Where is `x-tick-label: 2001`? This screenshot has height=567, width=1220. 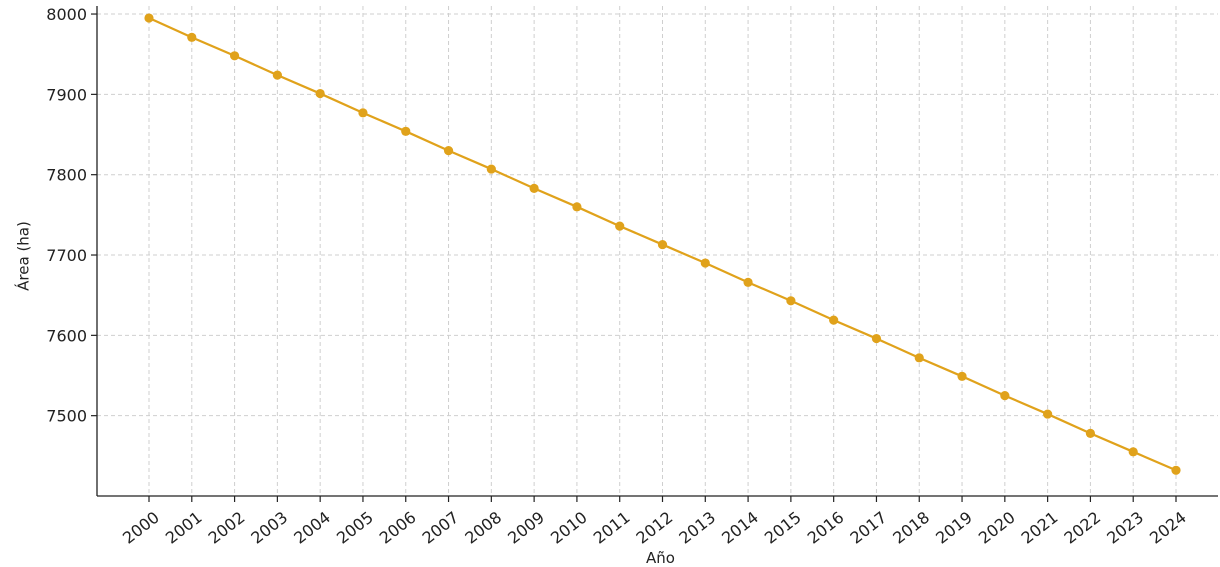 x-tick-label: 2001 is located at coordinates (184, 528).